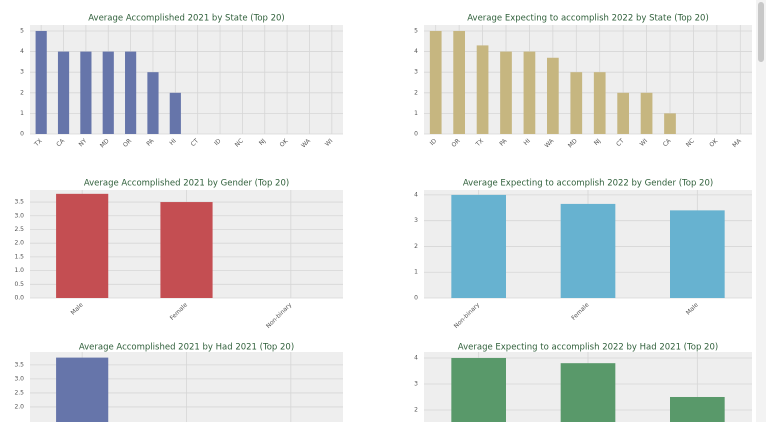 This screenshot has width=766, height=422. Describe the element at coordinates (186, 79) in the screenshot. I see `plot-area` at that location.